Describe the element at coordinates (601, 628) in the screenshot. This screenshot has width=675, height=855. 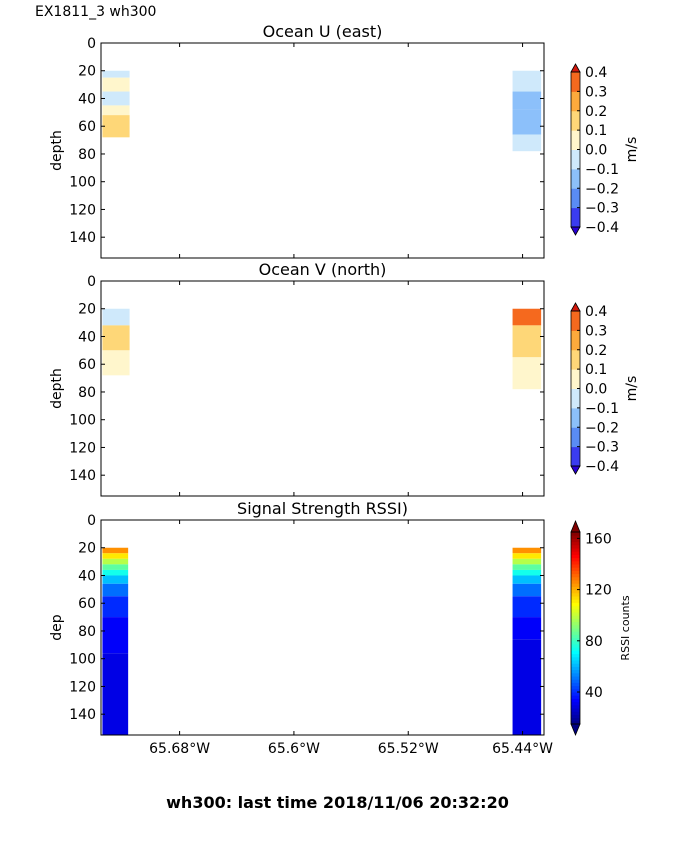
I see `colorbar: 160 120 80 40 RSSI counts` at that location.